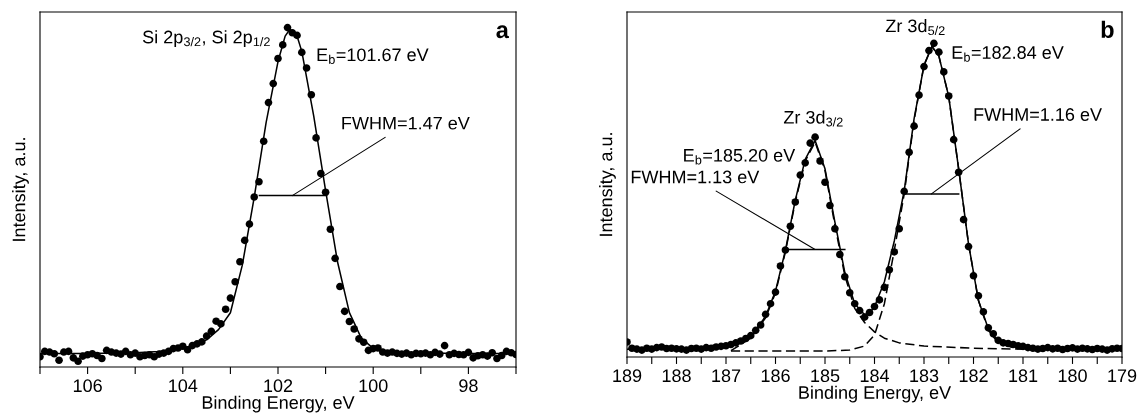 Image resolution: width=1143 pixels, height=417 pixels. Describe the element at coordinates (676, 376) in the screenshot. I see `x-tick-label: 188` at that location.